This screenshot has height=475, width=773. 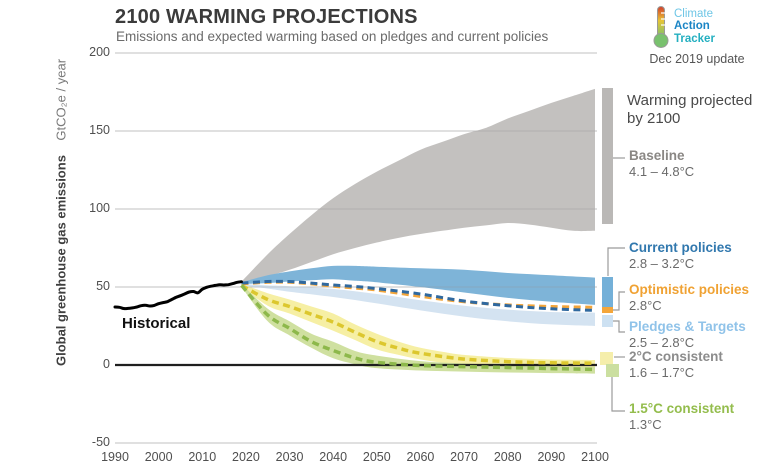 I want to click on legend-label-baseline: Baseline, so click(x=657, y=155).